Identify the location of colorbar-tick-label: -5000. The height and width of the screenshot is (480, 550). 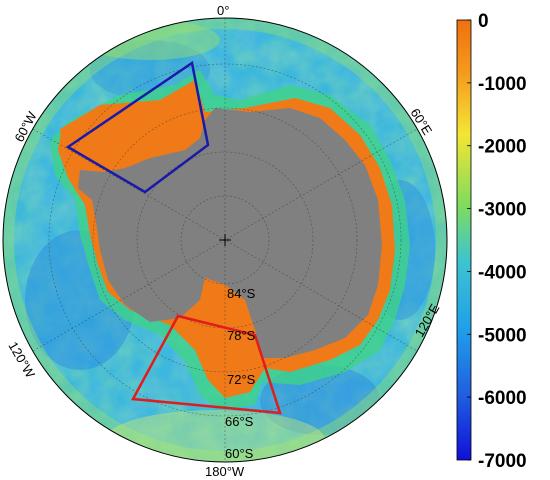
(502, 335).